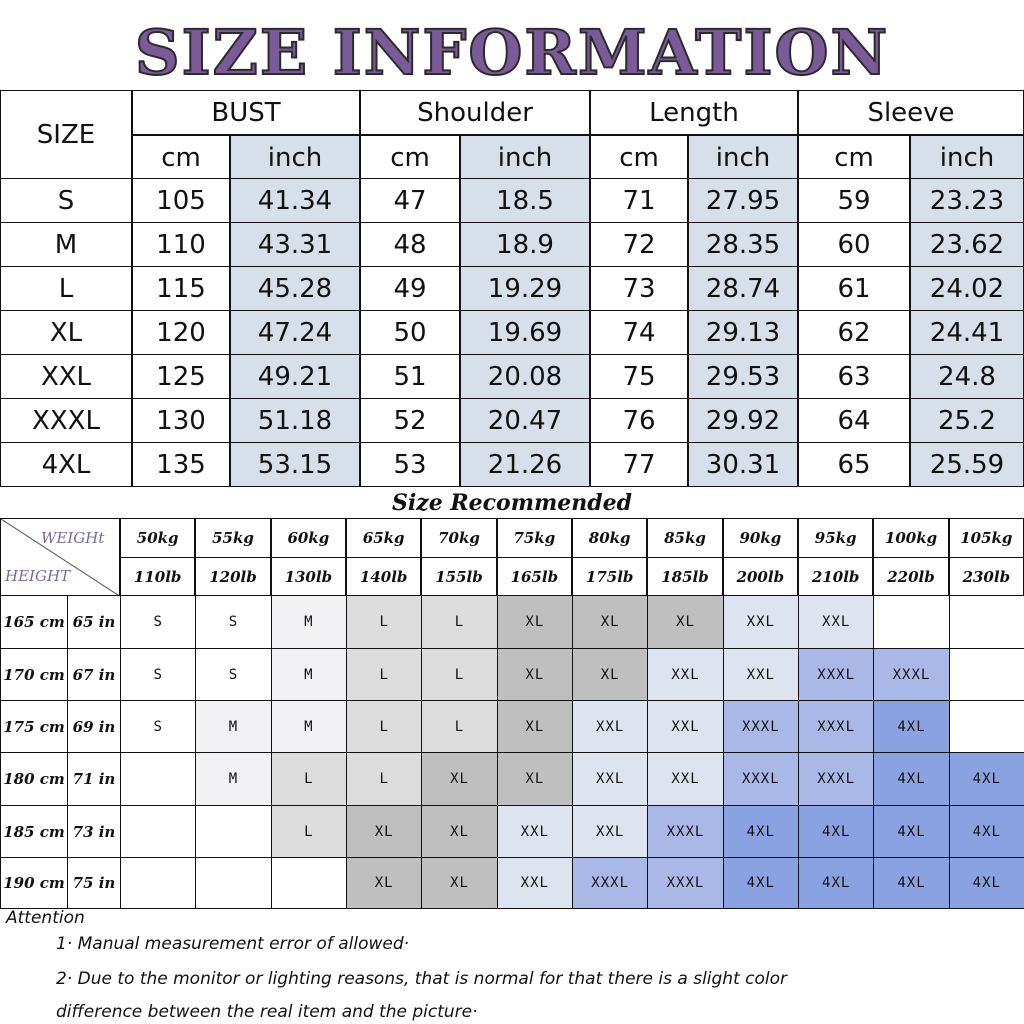  I want to click on attention-note: 1· Manual measurement error of allowed·, so click(233, 944).